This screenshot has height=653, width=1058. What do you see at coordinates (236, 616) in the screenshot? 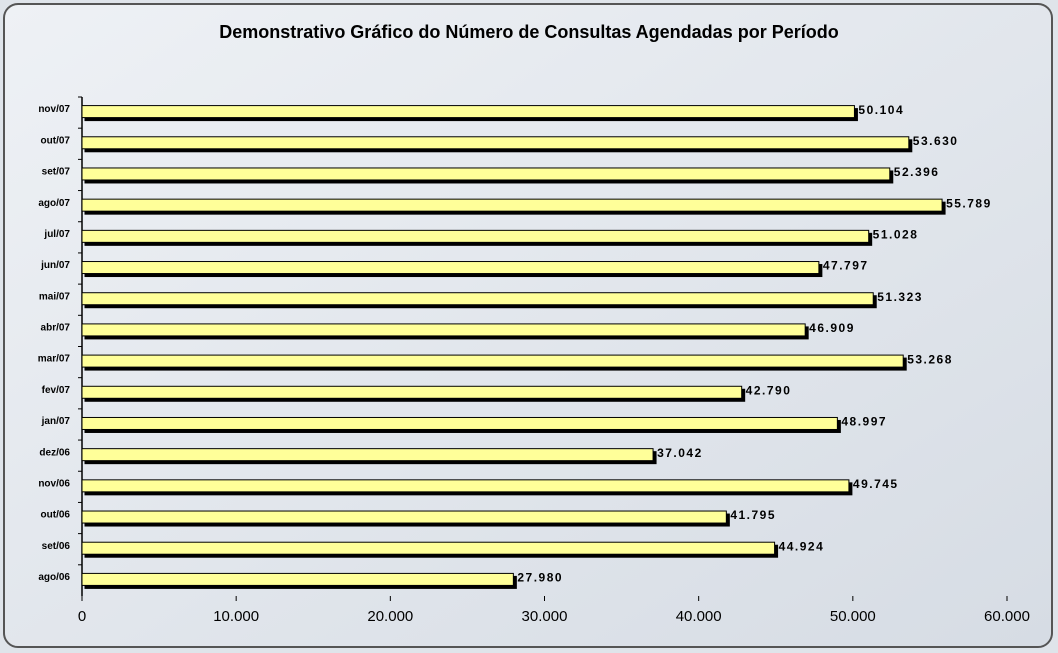
I see `x-tick-label: 10.000` at bounding box center [236, 616].